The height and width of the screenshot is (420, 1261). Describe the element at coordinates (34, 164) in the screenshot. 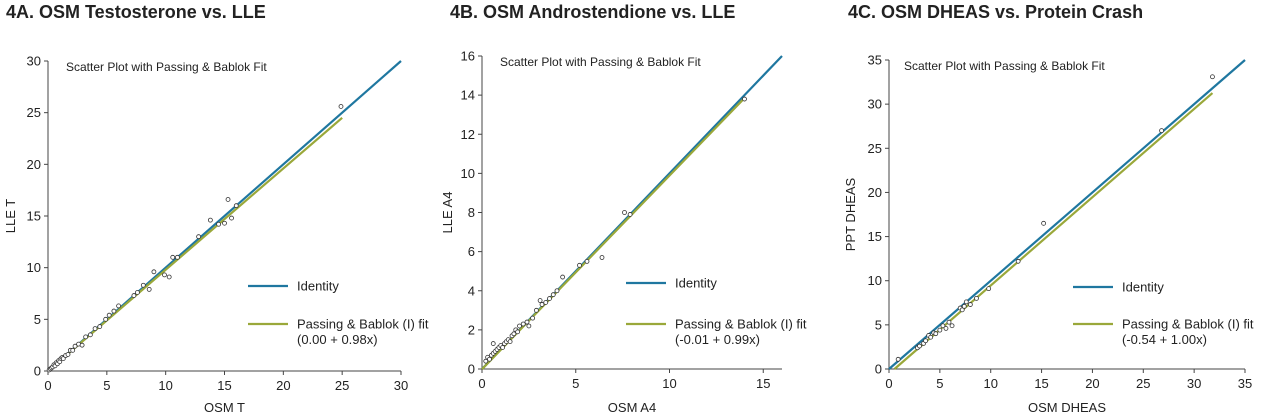

I see `y-tick-label: 20` at that location.